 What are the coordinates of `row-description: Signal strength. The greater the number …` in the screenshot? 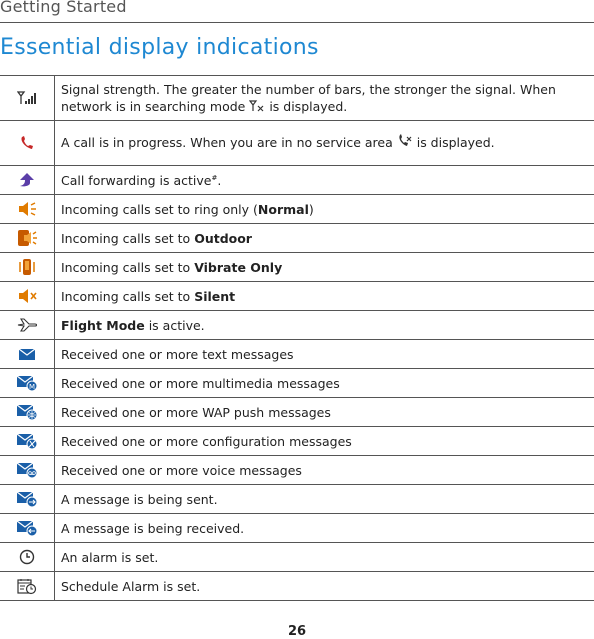 It's located at (324, 98).